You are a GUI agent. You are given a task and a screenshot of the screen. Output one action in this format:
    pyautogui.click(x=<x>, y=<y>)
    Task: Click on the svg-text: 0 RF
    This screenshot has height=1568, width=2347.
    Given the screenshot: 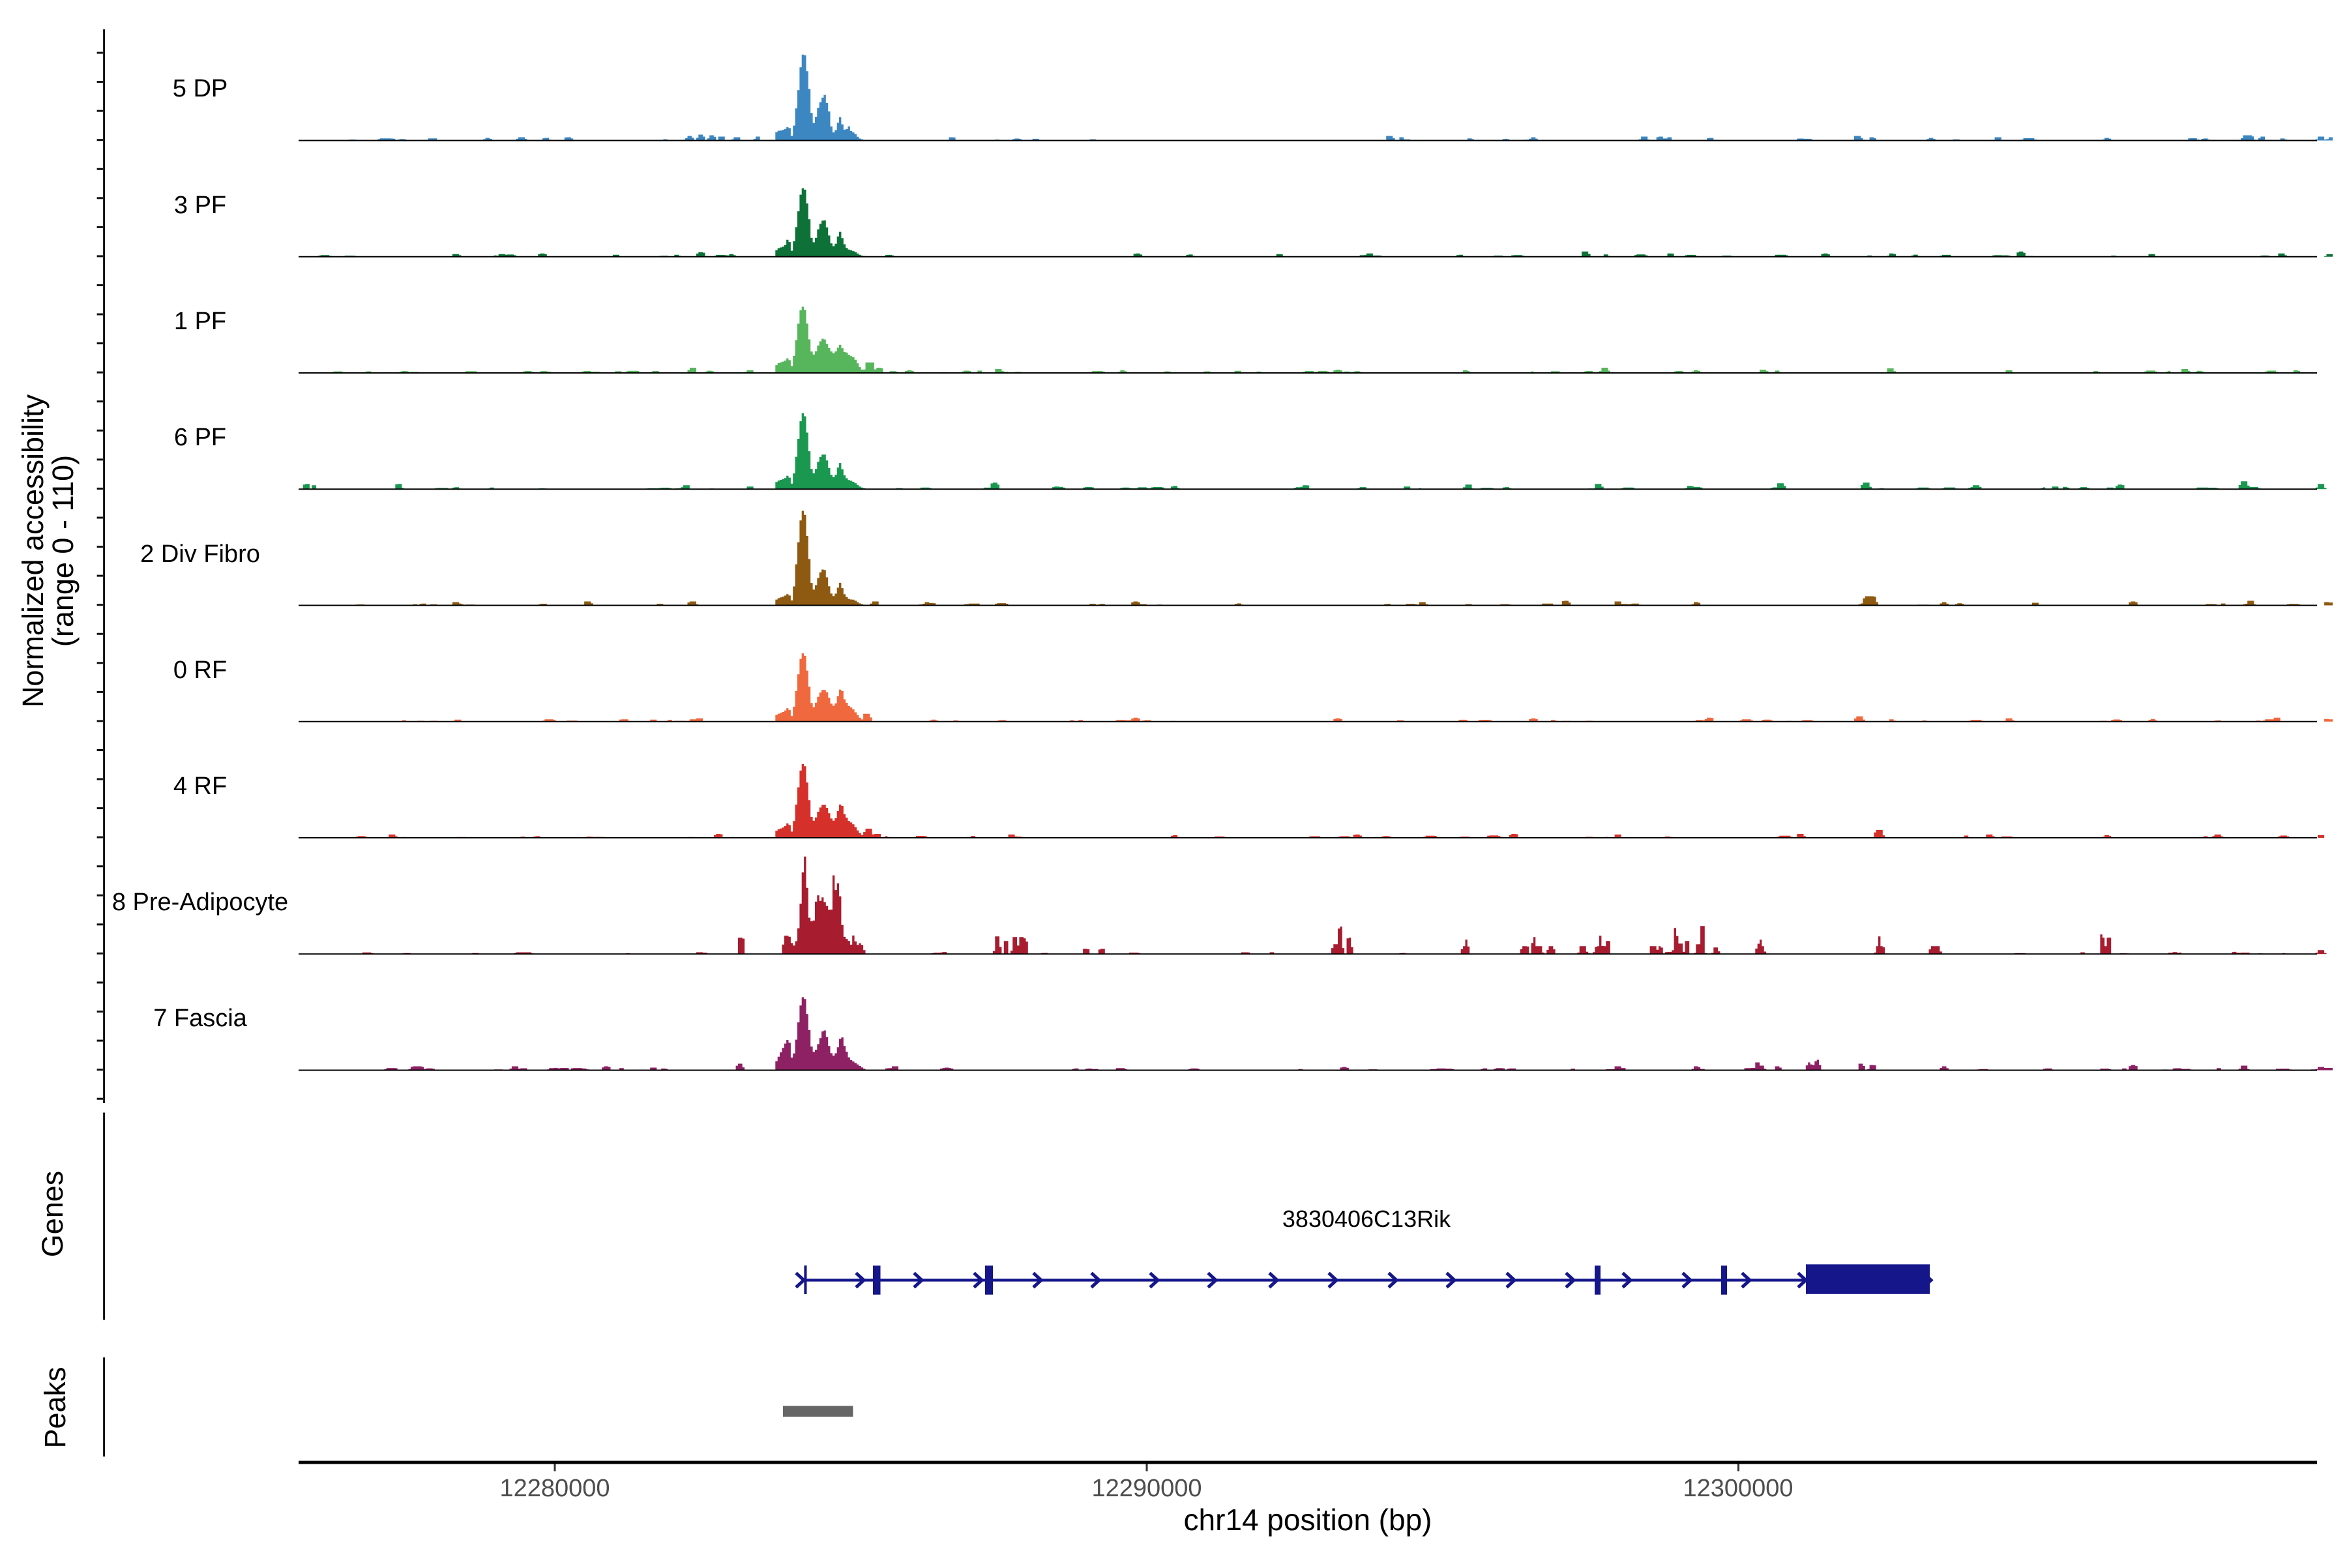 What is the action you would take?
    pyautogui.click(x=200, y=670)
    